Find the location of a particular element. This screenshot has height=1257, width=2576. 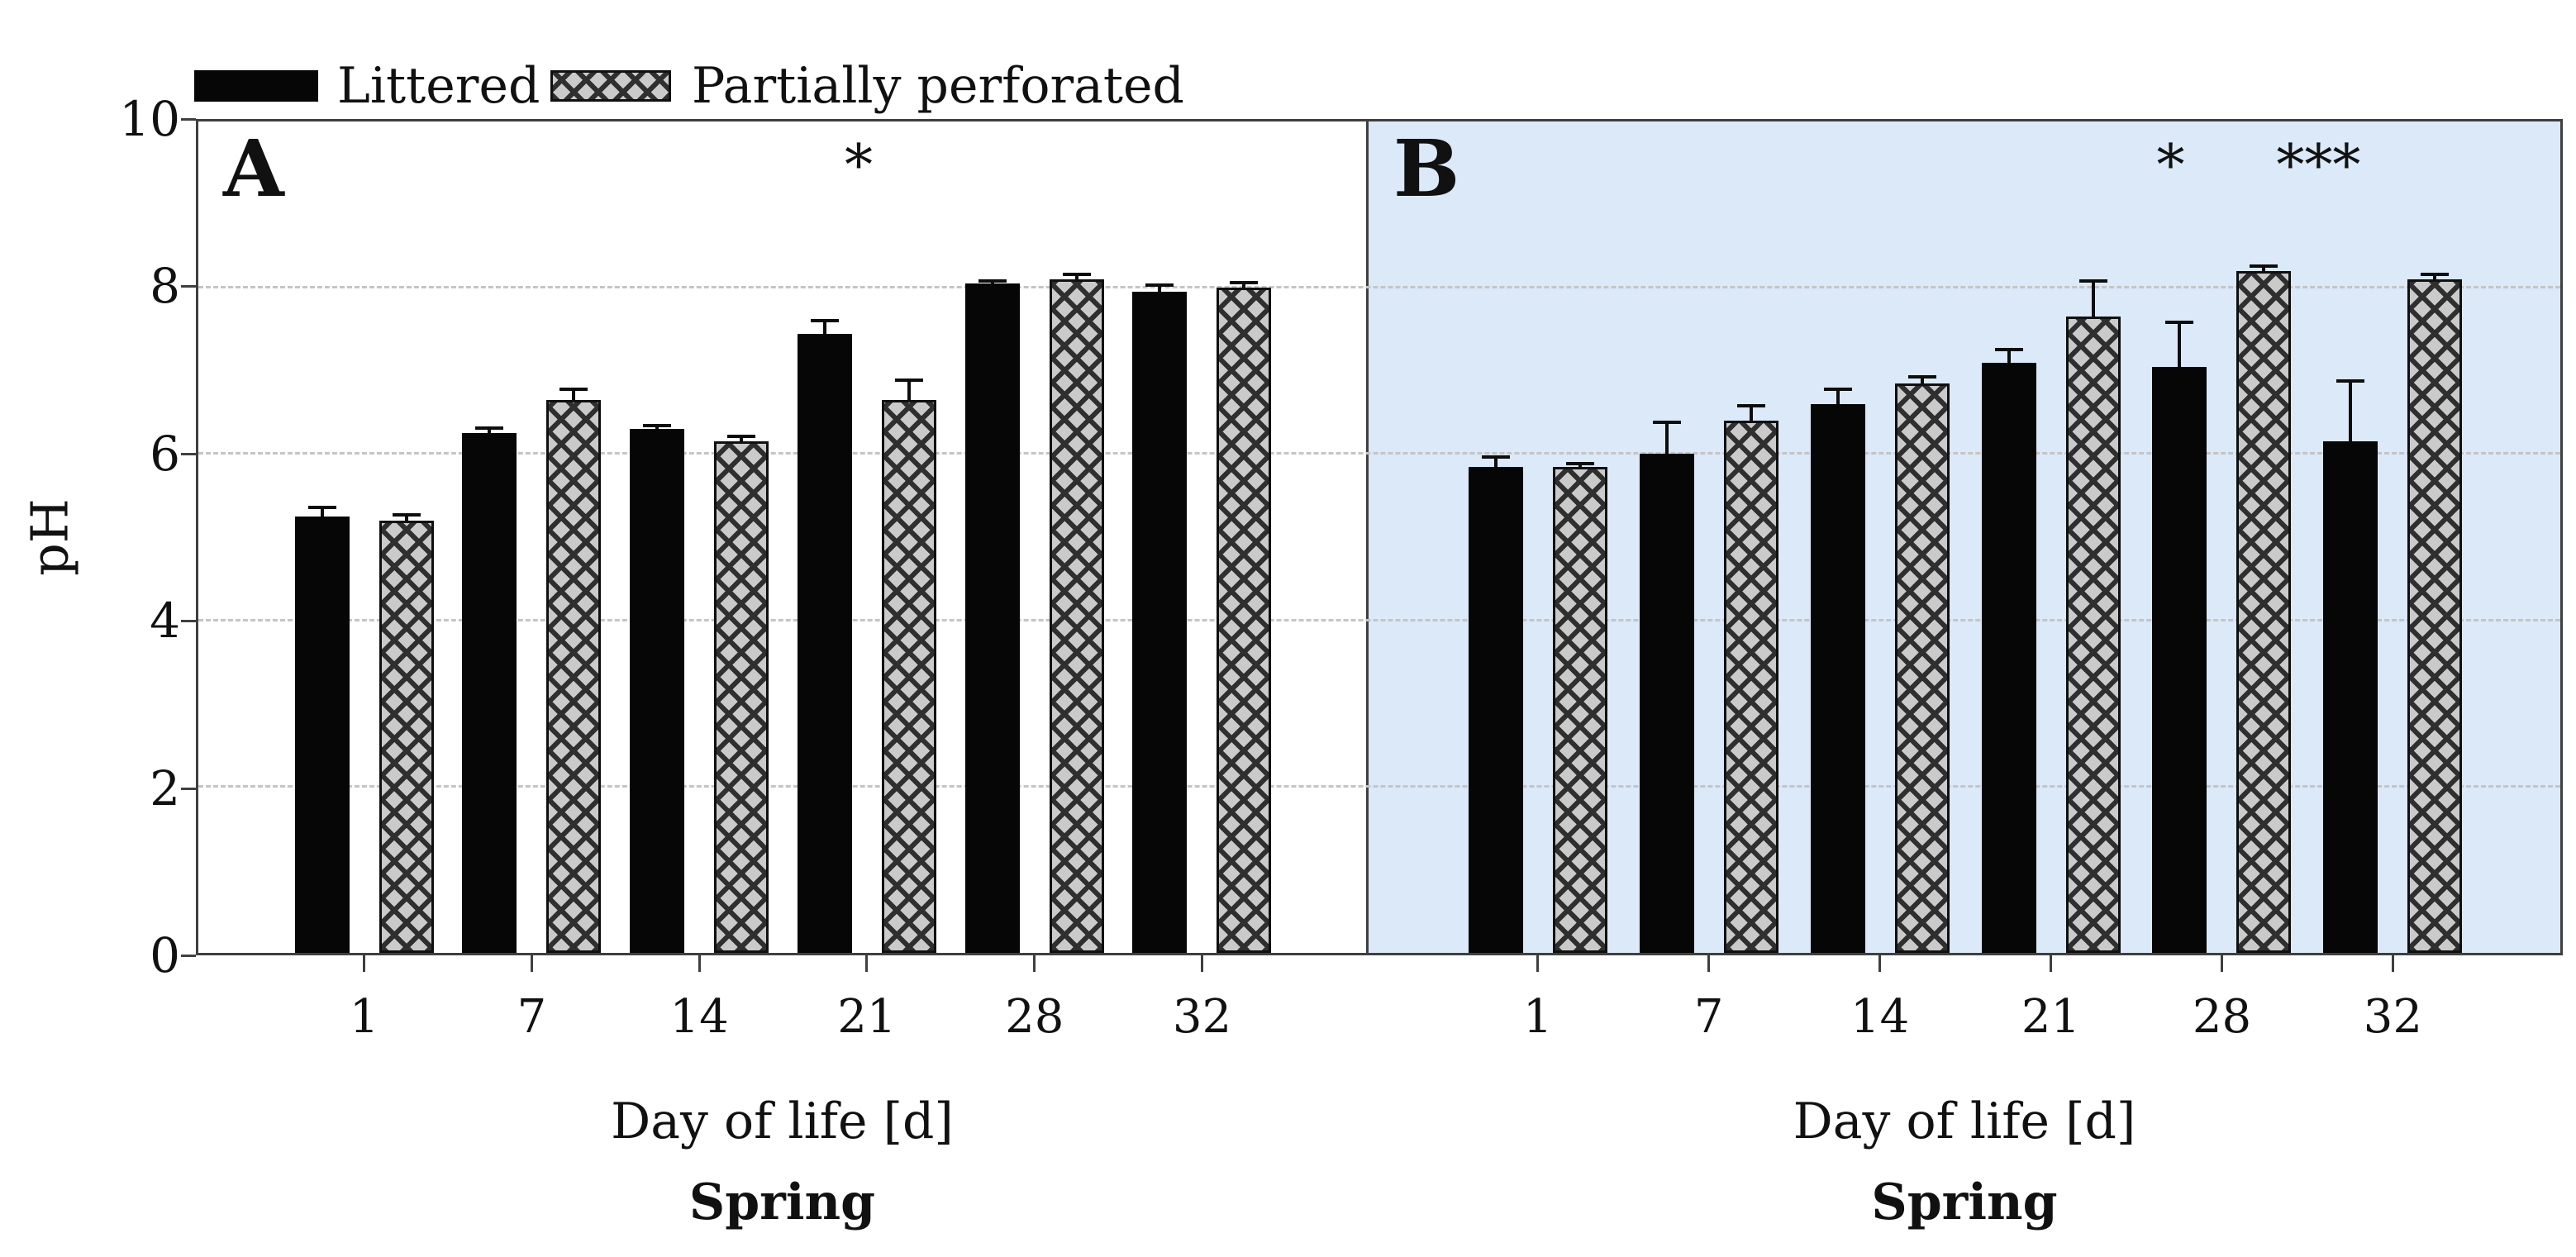

x-axis-title-A: Day of life [d] is located at coordinates (783, 1121).